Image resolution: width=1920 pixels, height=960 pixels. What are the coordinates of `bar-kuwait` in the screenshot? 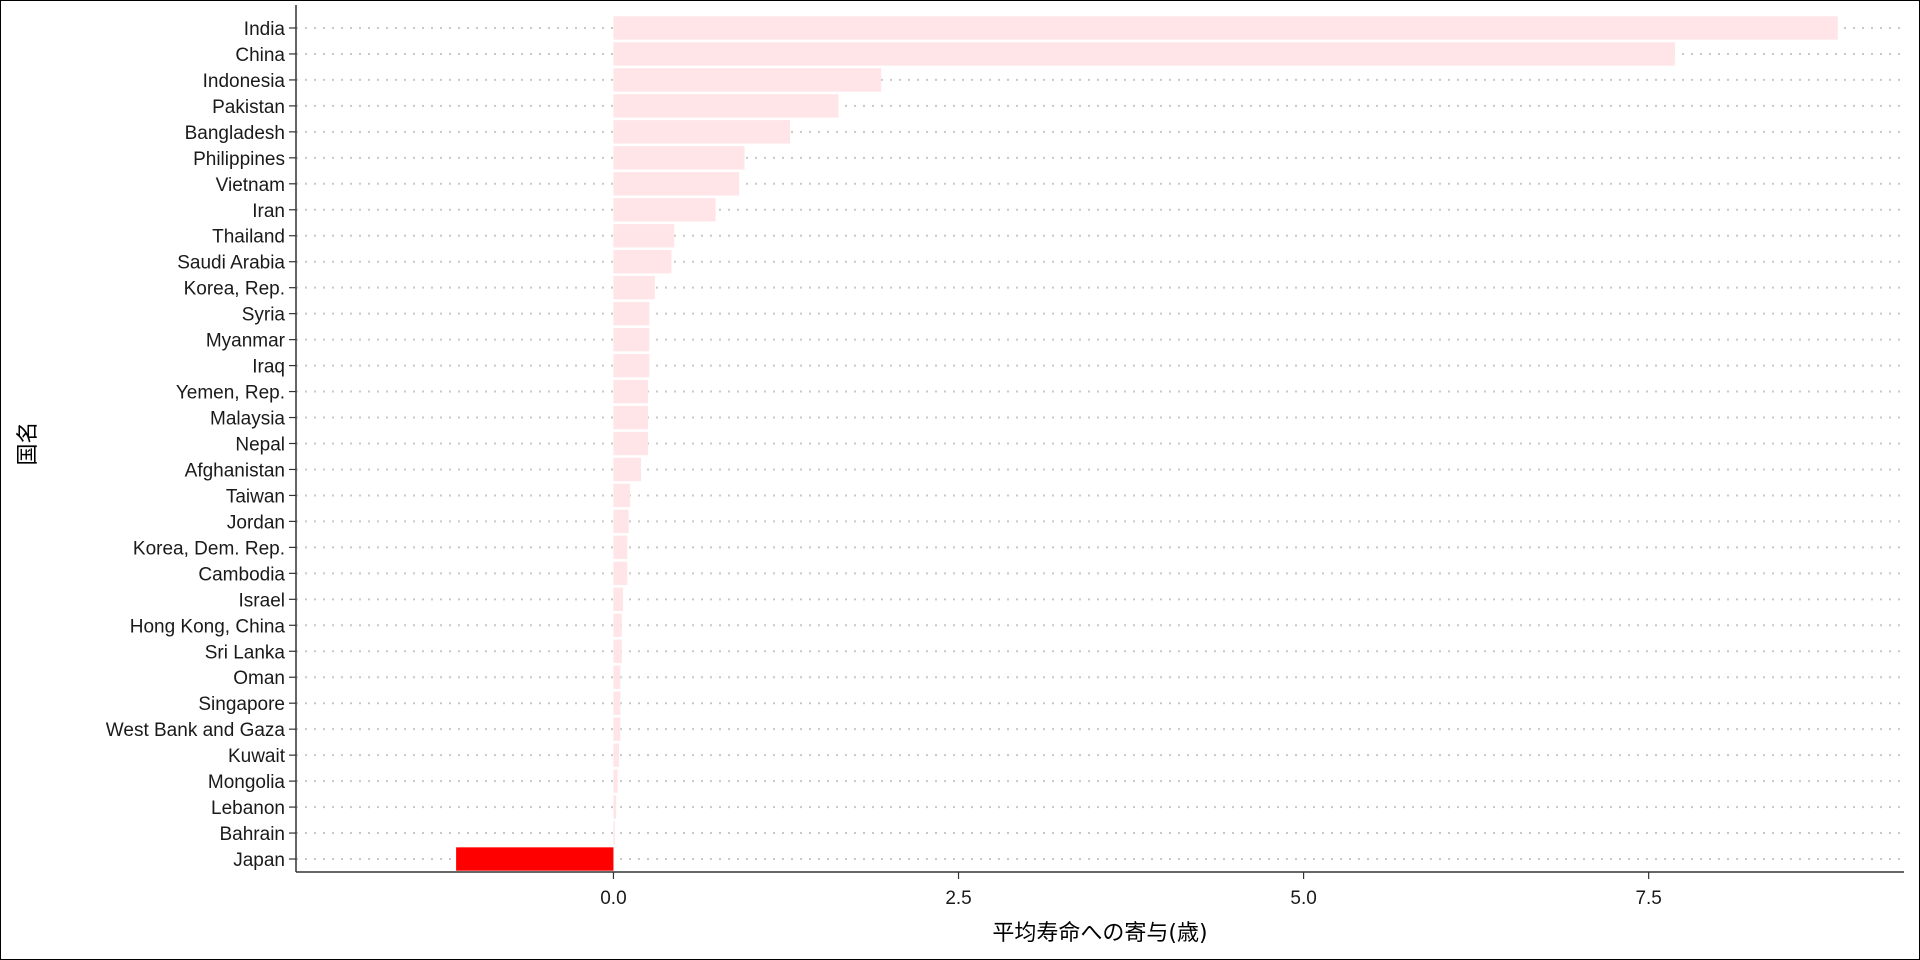 It's located at (616, 755).